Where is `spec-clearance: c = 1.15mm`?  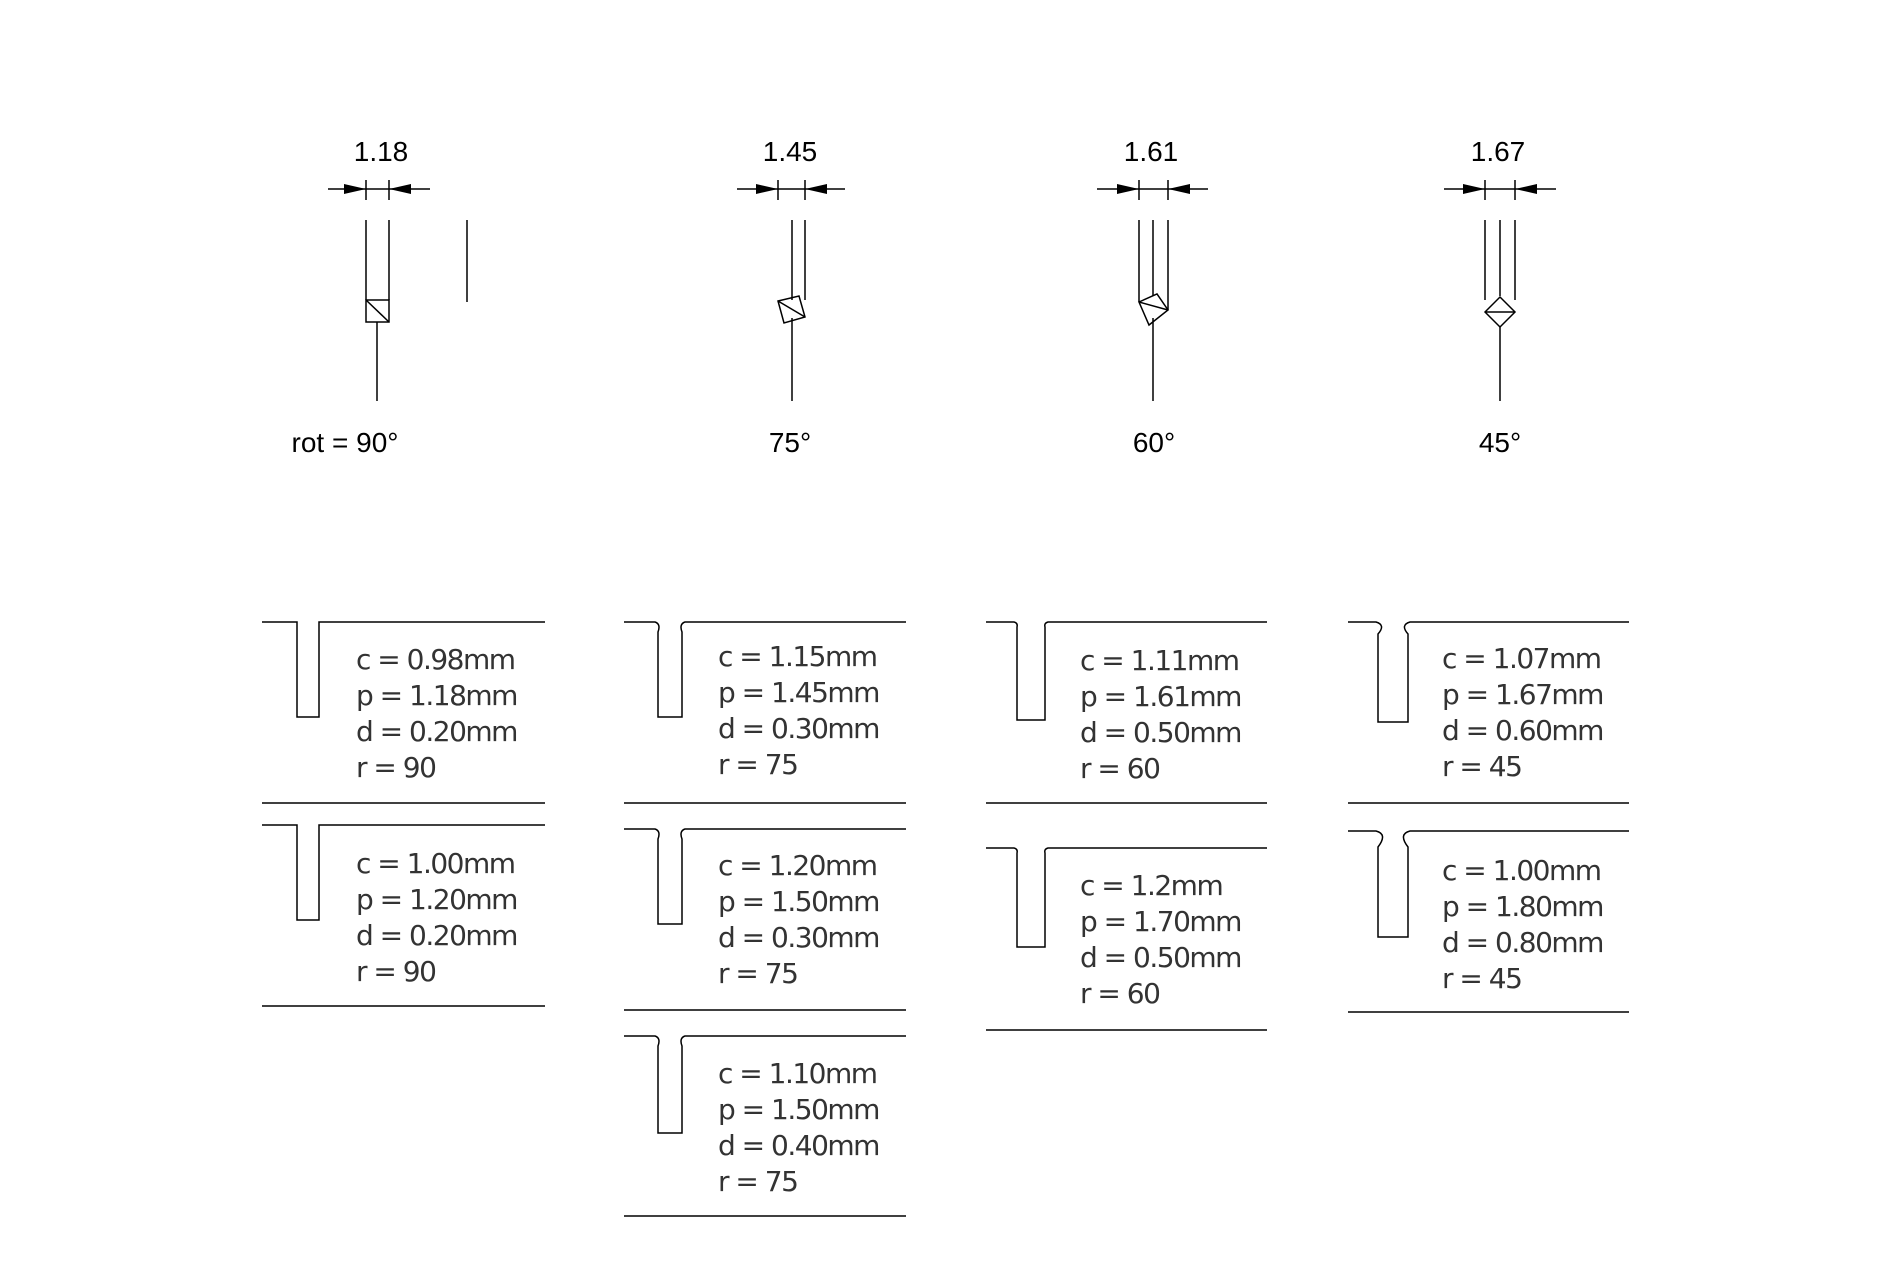 spec-clearance: c = 1.15mm is located at coordinates (797, 656).